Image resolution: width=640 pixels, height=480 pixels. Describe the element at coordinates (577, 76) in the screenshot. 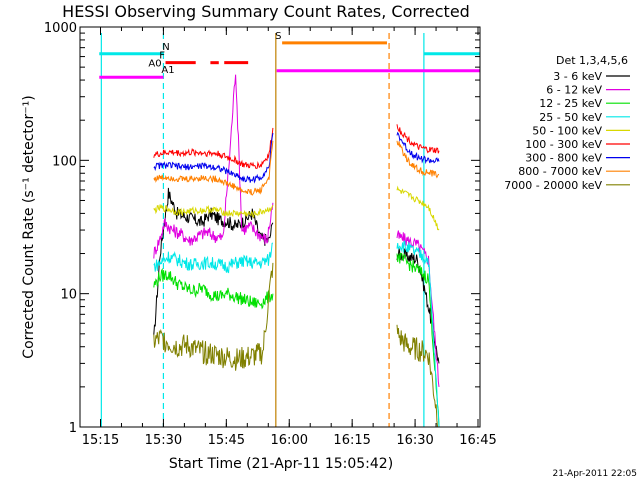

I see `legend-label: 3 - 6 keV` at that location.